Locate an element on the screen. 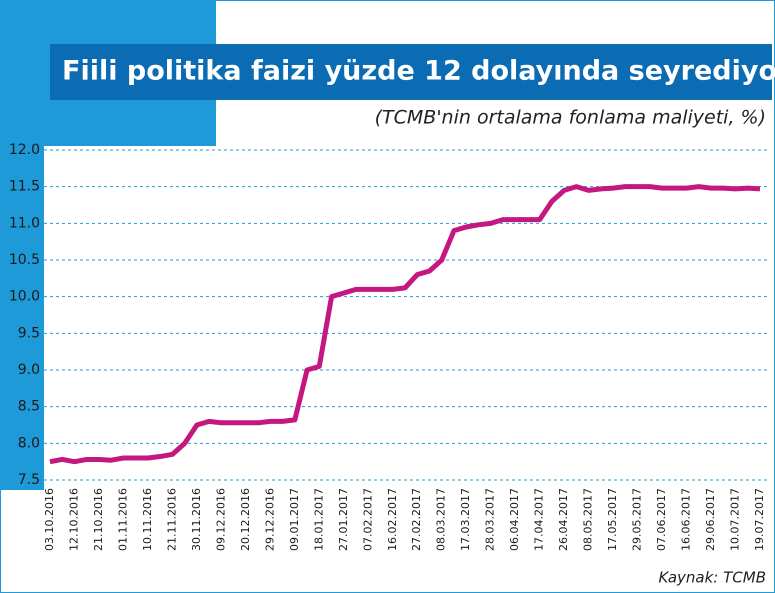 The width and height of the screenshot is (775, 593). x-tick-label: 06.04.2017 is located at coordinates (514, 519).